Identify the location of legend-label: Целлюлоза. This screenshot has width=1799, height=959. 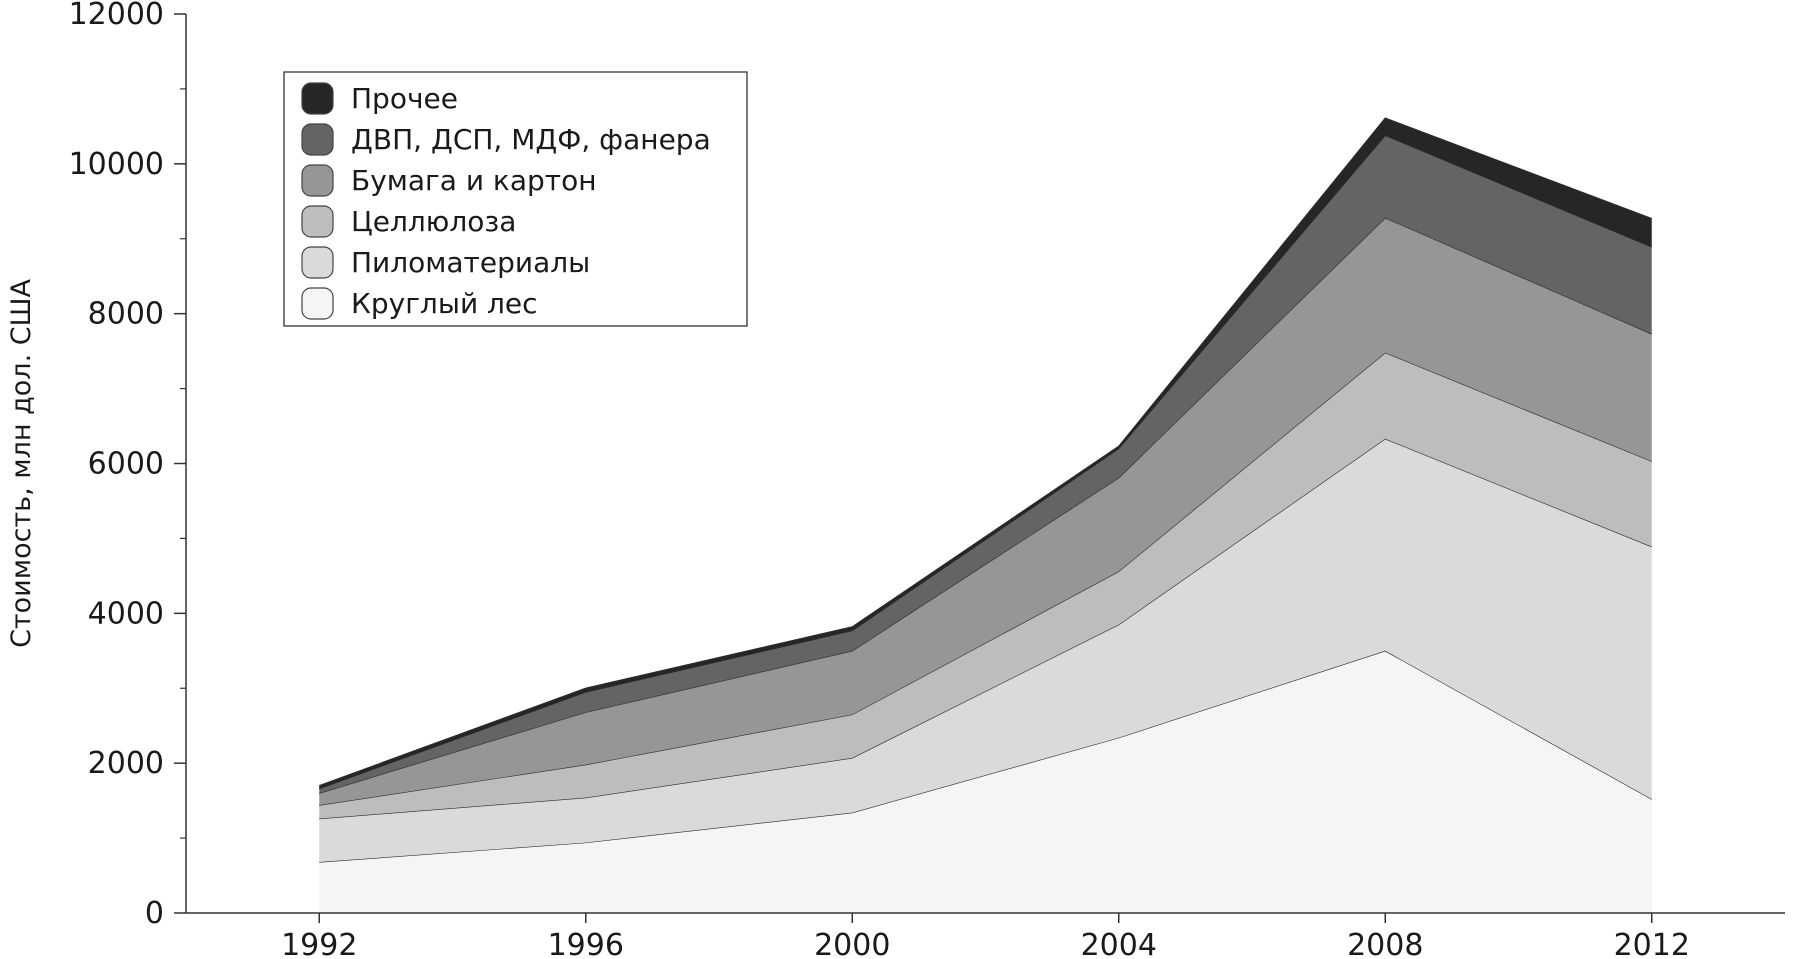
(433, 221).